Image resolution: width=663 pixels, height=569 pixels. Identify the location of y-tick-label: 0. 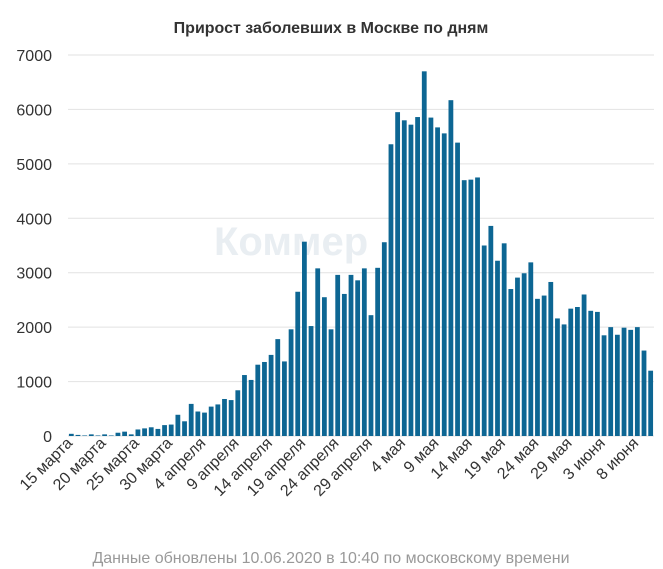
(47, 437).